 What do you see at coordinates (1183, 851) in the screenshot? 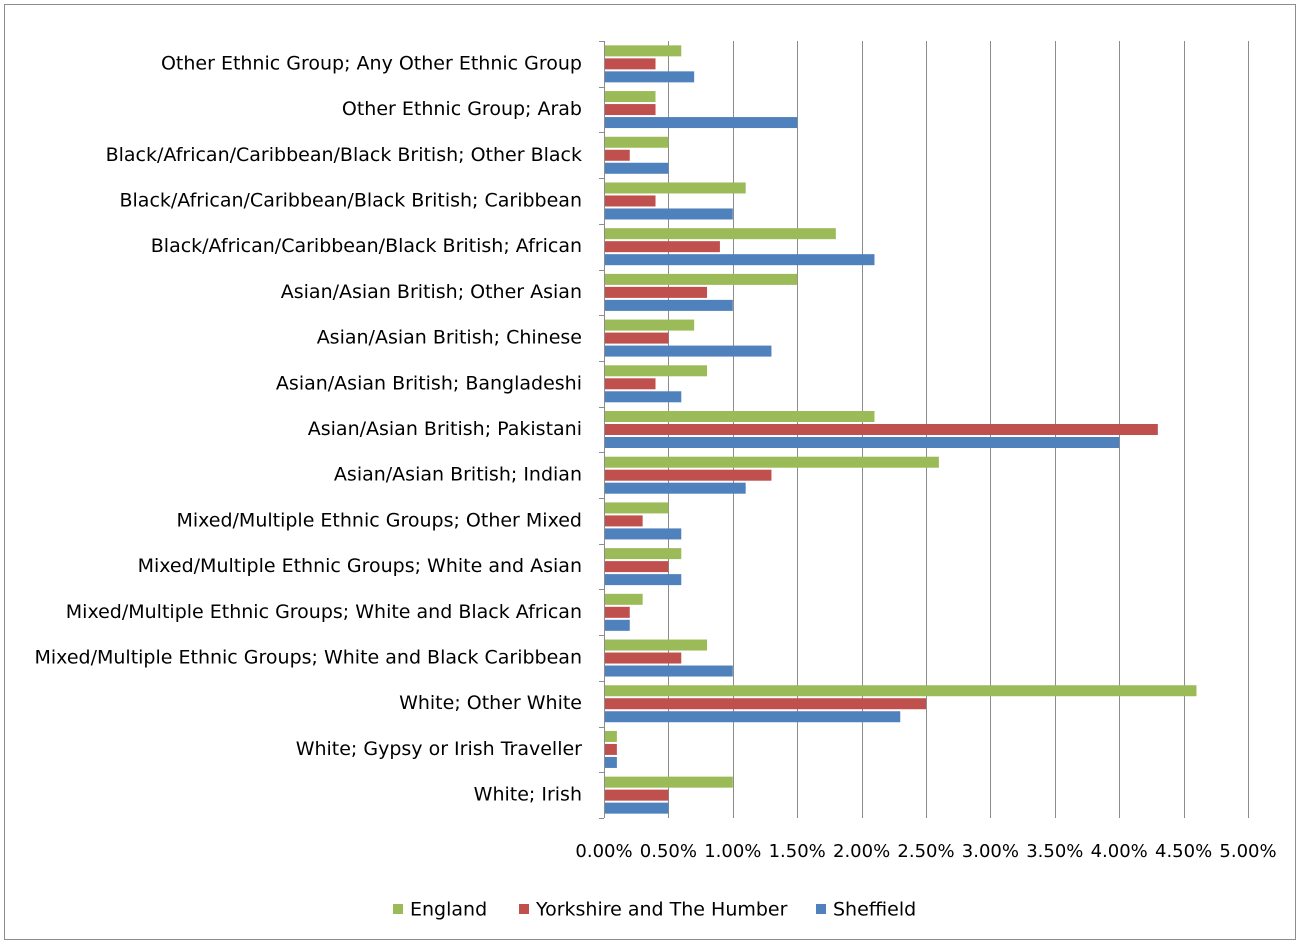
I see `x-tick-label: 4.50%` at bounding box center [1183, 851].